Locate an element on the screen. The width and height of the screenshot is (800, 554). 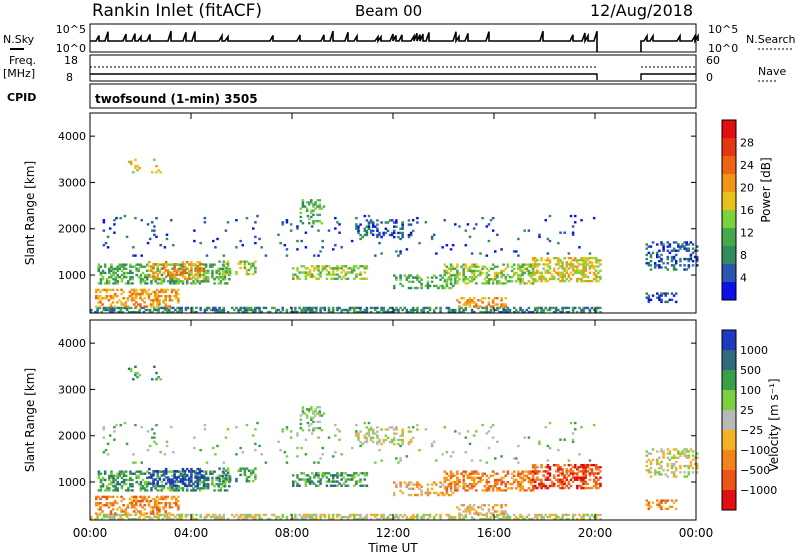
colorbar-tick-label: 24 is located at coordinates (747, 165).